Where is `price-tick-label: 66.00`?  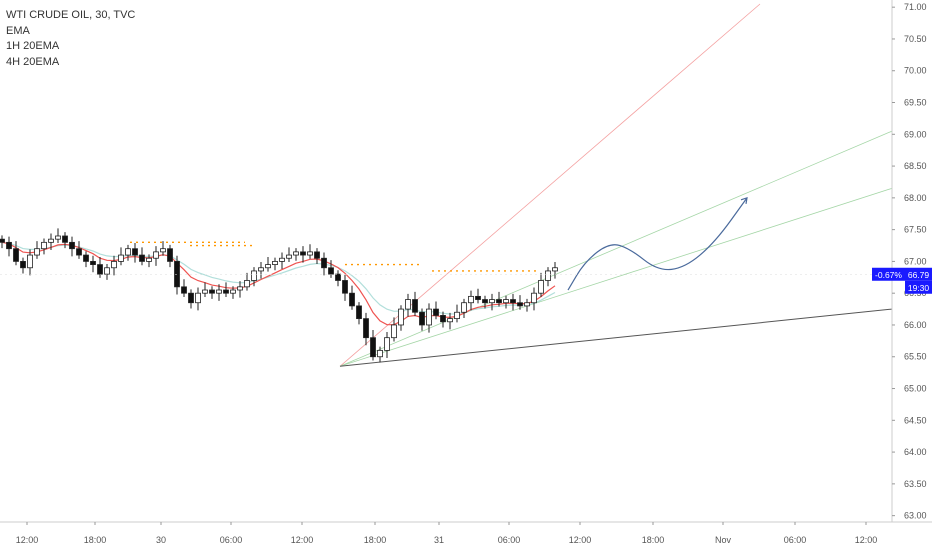 price-tick-label: 66.00 is located at coordinates (915, 325).